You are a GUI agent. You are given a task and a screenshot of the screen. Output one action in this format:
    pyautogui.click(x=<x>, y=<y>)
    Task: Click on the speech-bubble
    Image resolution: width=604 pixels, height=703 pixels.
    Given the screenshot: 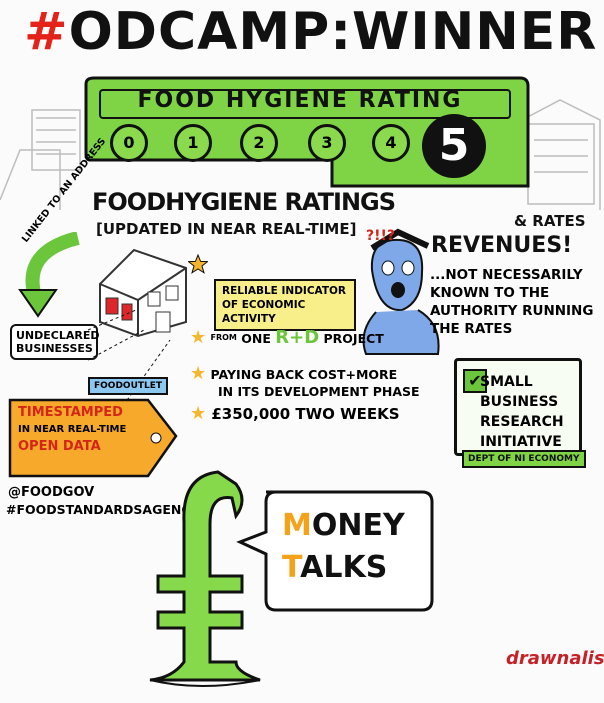 What is the action you would take?
    pyautogui.click(x=335, y=551)
    